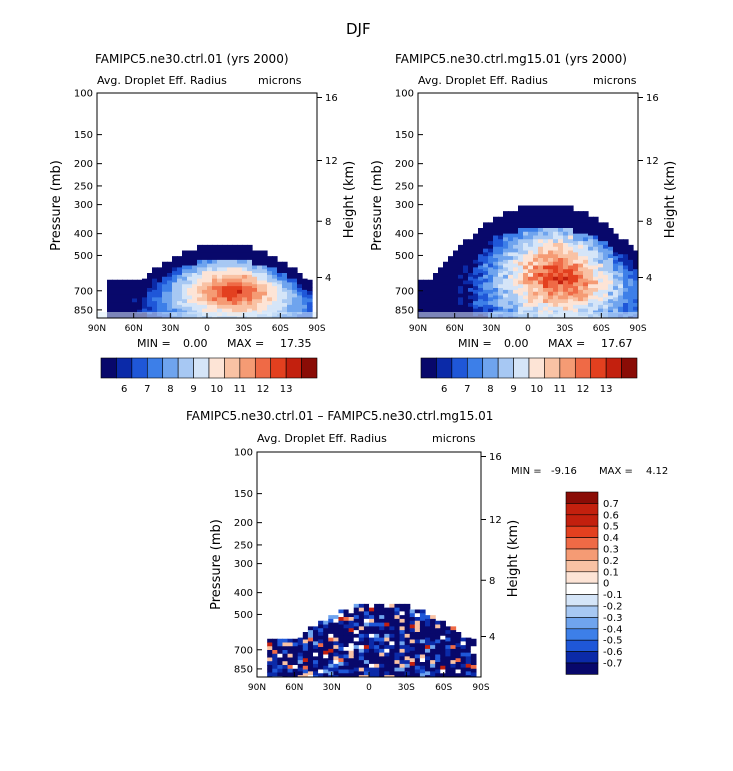 The image size is (733, 771). What do you see at coordinates (239, 389) in the screenshot?
I see `colorbar-label: 11` at bounding box center [239, 389].